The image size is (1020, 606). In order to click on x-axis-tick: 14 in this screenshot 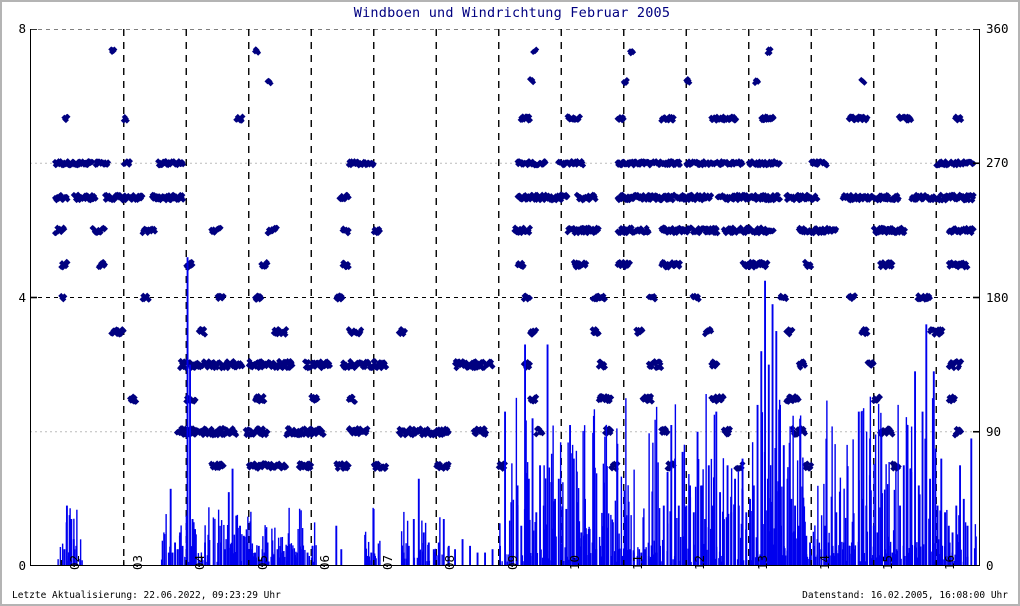, I will do `click(825, 562)`.